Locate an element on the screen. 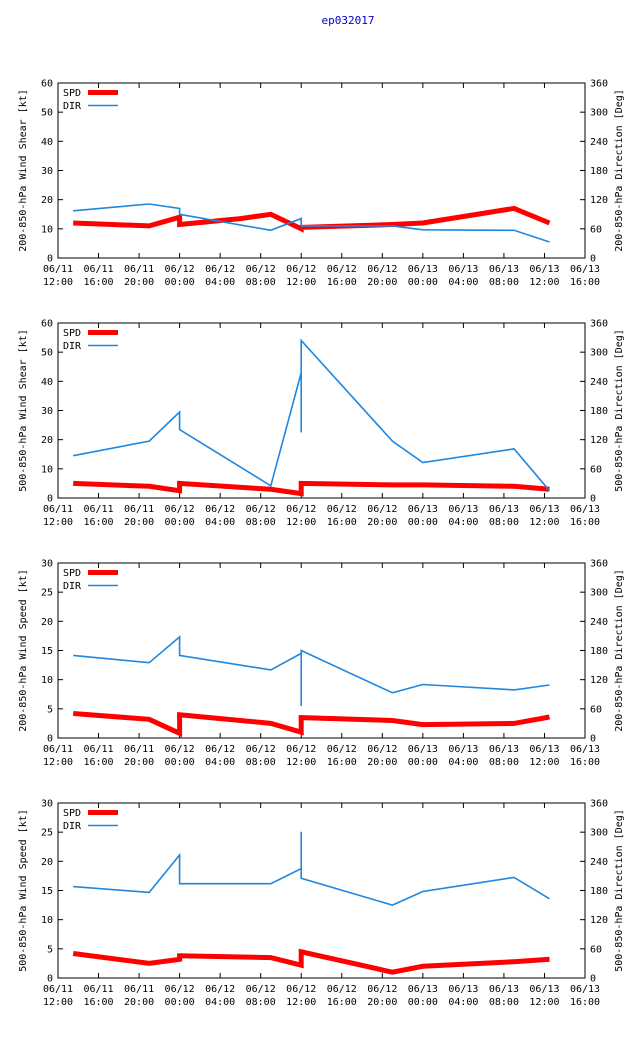 Image resolution: width=640 pixels, height=1060 pixels. y-axis-label-right: 500-850-hPa Direction [Deg] is located at coordinates (619, 890).